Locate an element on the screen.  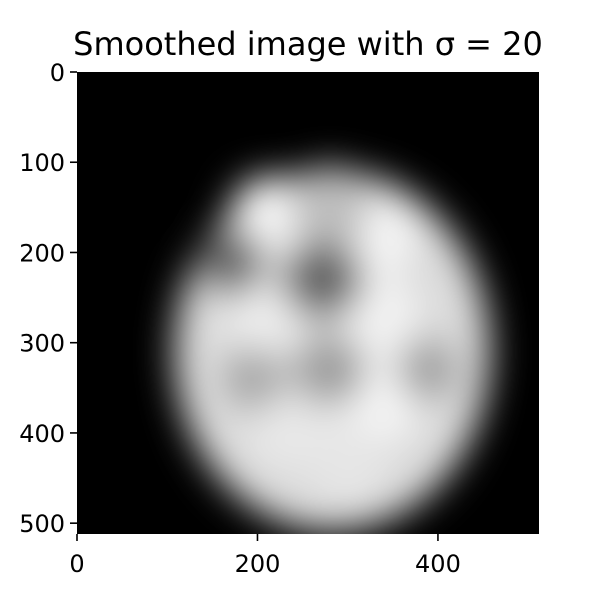
x-tick-label: 0 is located at coordinates (76, 564).